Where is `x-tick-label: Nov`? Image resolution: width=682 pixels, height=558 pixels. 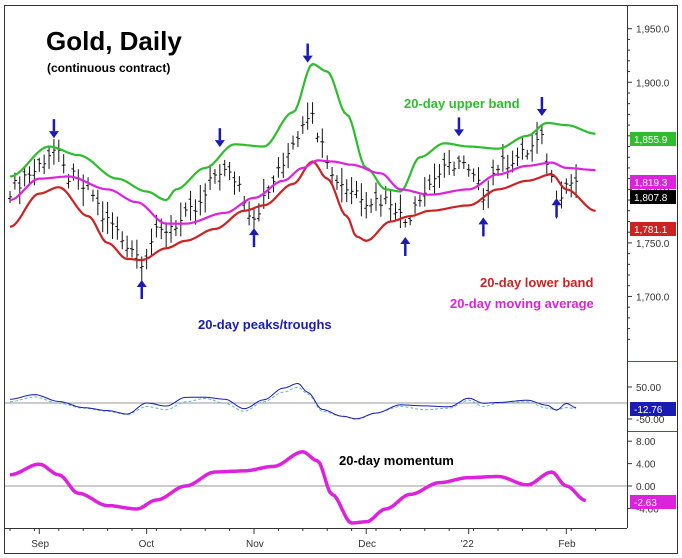 x-tick-label: Nov is located at coordinates (255, 544).